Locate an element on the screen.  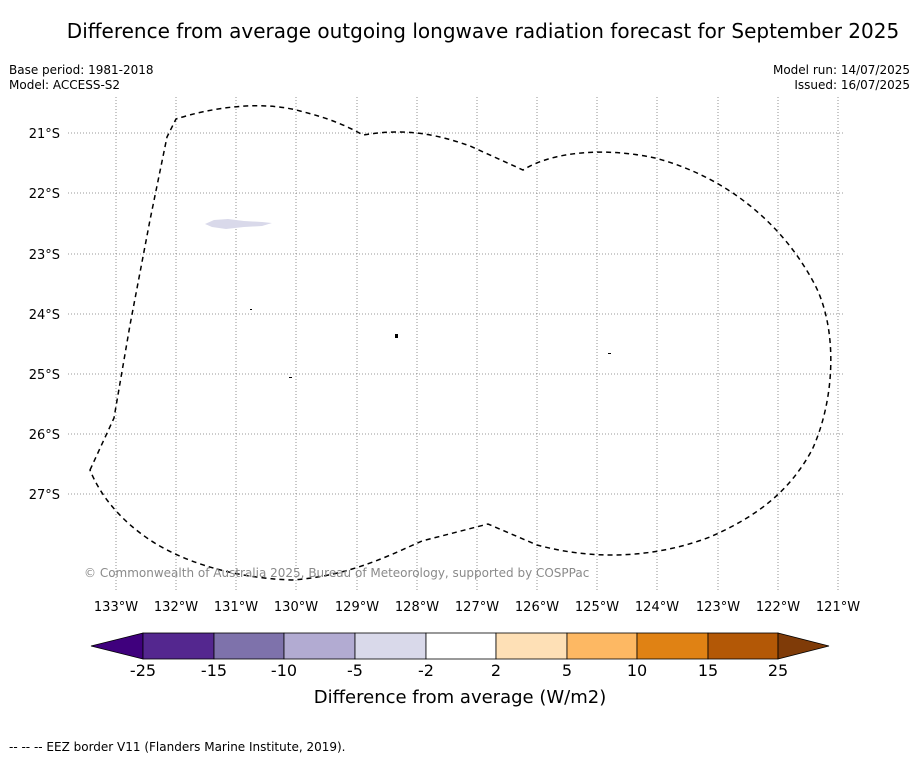
lon-label: 133°W is located at coordinates (116, 607).